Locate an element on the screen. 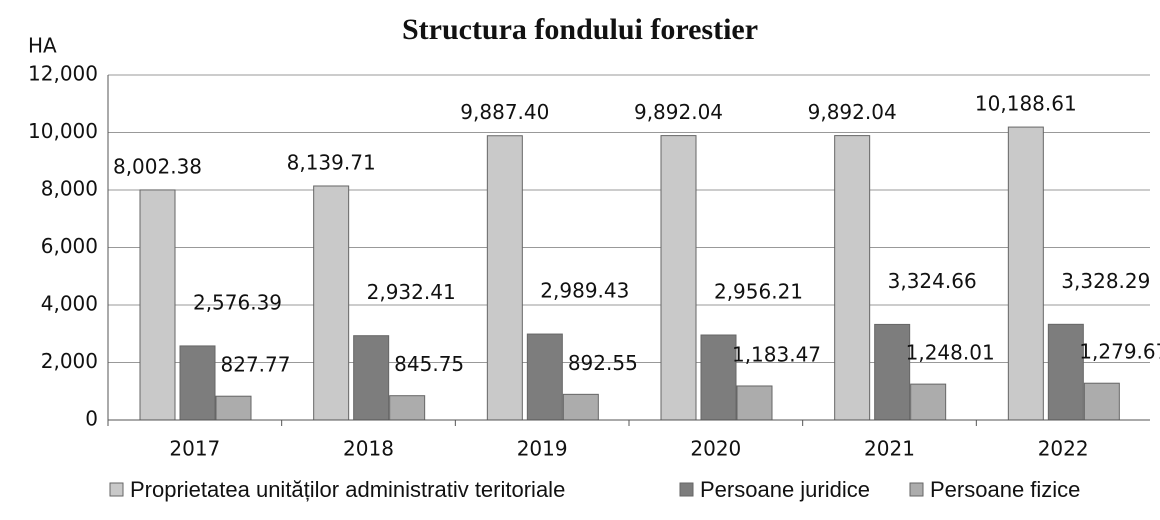 This screenshot has width=1160, height=520. y-tick-label: 12,000 is located at coordinates (63, 74).